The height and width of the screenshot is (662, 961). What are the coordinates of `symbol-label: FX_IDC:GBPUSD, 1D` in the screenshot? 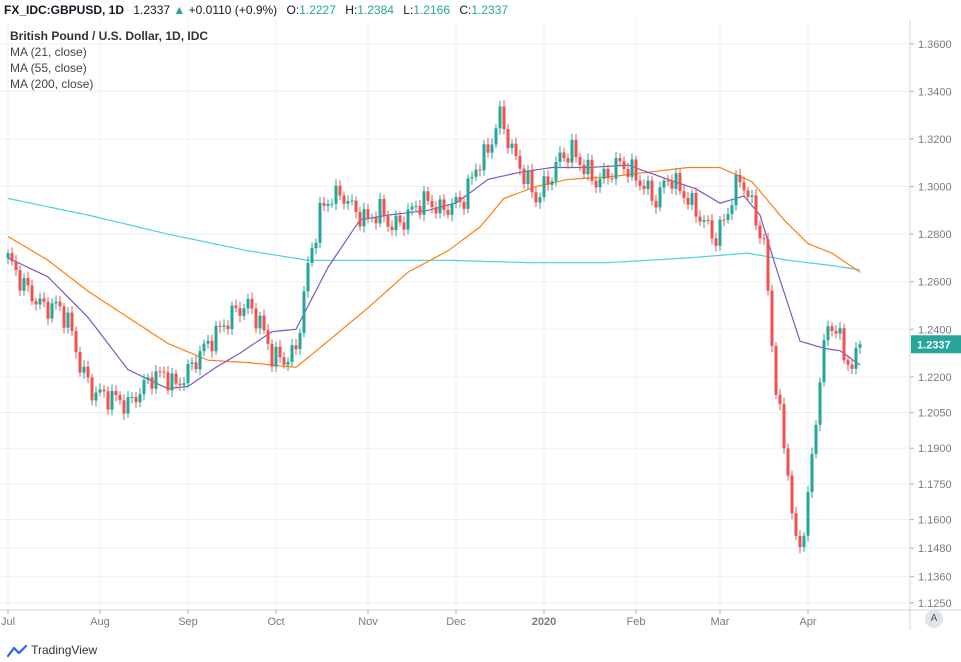 It's located at (64, 10).